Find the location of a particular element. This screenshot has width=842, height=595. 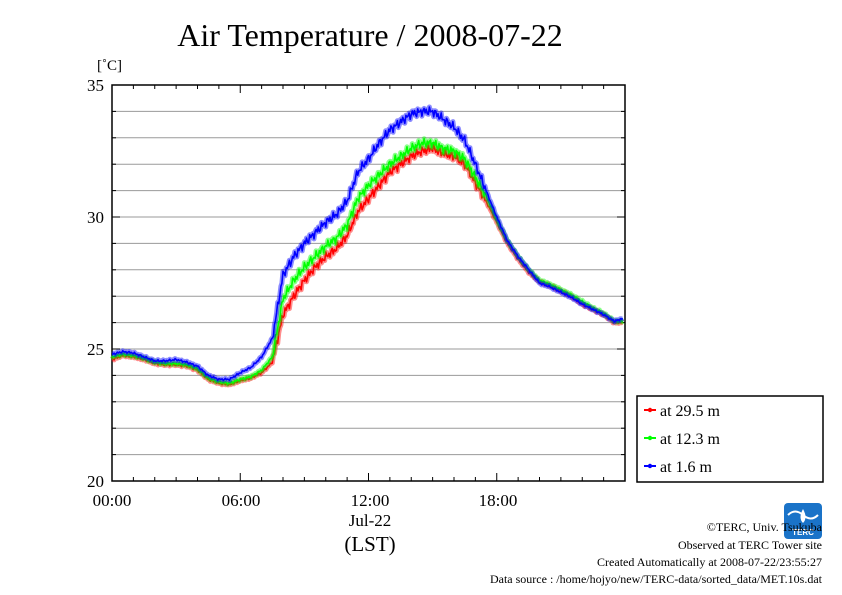

y-axis-unit-label: [˚C] is located at coordinates (109, 66).